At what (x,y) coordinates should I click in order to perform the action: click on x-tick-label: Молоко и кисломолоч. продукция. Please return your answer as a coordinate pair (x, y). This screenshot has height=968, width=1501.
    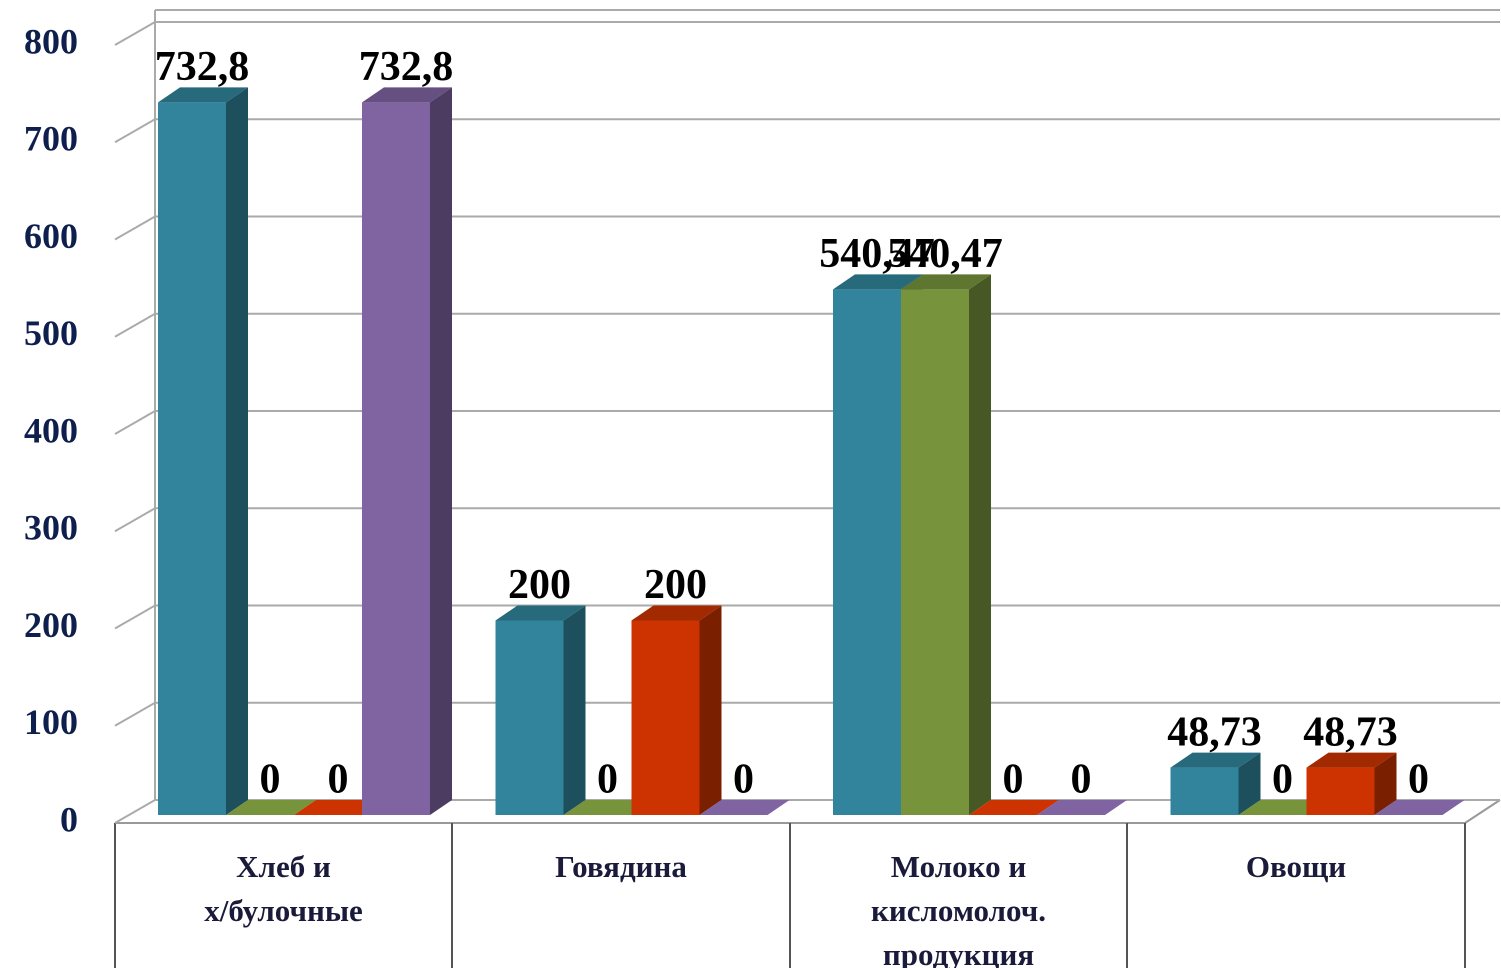
    Looking at the image, I should click on (958, 908).